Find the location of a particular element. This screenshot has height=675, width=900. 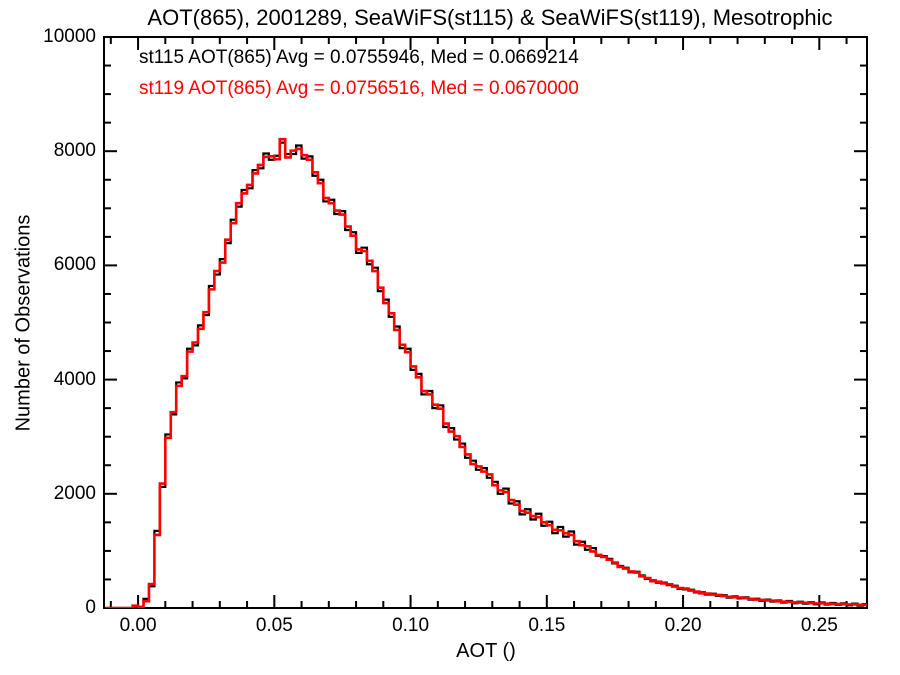

x-tick-label: 0.20 is located at coordinates (683, 625).